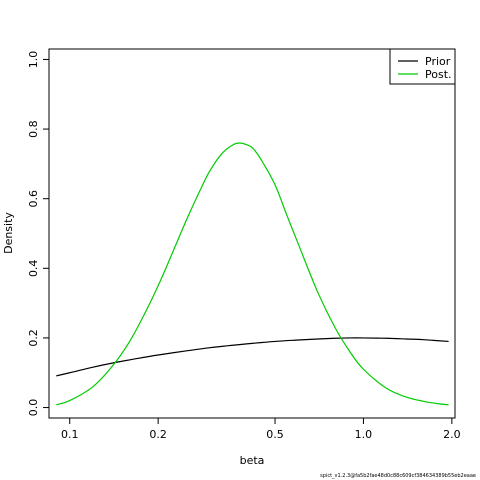  Describe the element at coordinates (33, 338) in the screenshot. I see `y-tick-label: 0.2` at that location.